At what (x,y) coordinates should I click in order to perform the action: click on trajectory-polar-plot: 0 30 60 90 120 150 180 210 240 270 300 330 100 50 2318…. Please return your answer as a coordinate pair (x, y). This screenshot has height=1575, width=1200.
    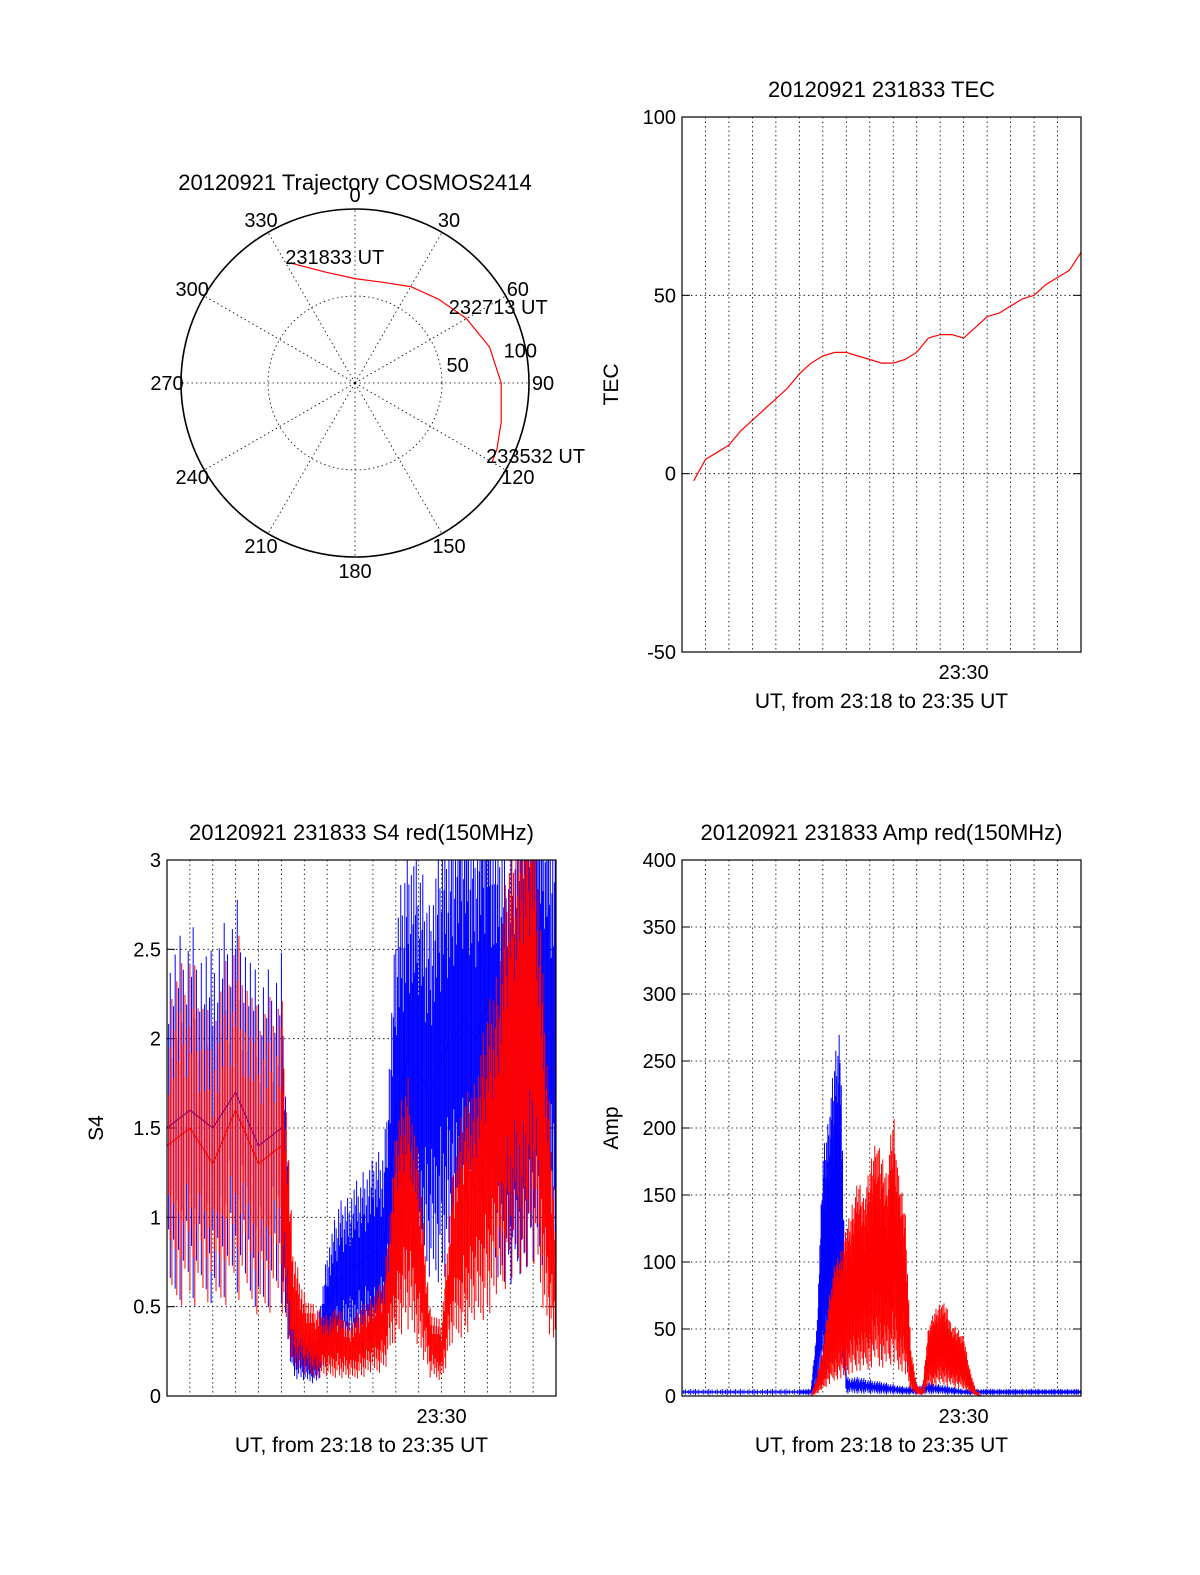
    Looking at the image, I should click on (367, 376).